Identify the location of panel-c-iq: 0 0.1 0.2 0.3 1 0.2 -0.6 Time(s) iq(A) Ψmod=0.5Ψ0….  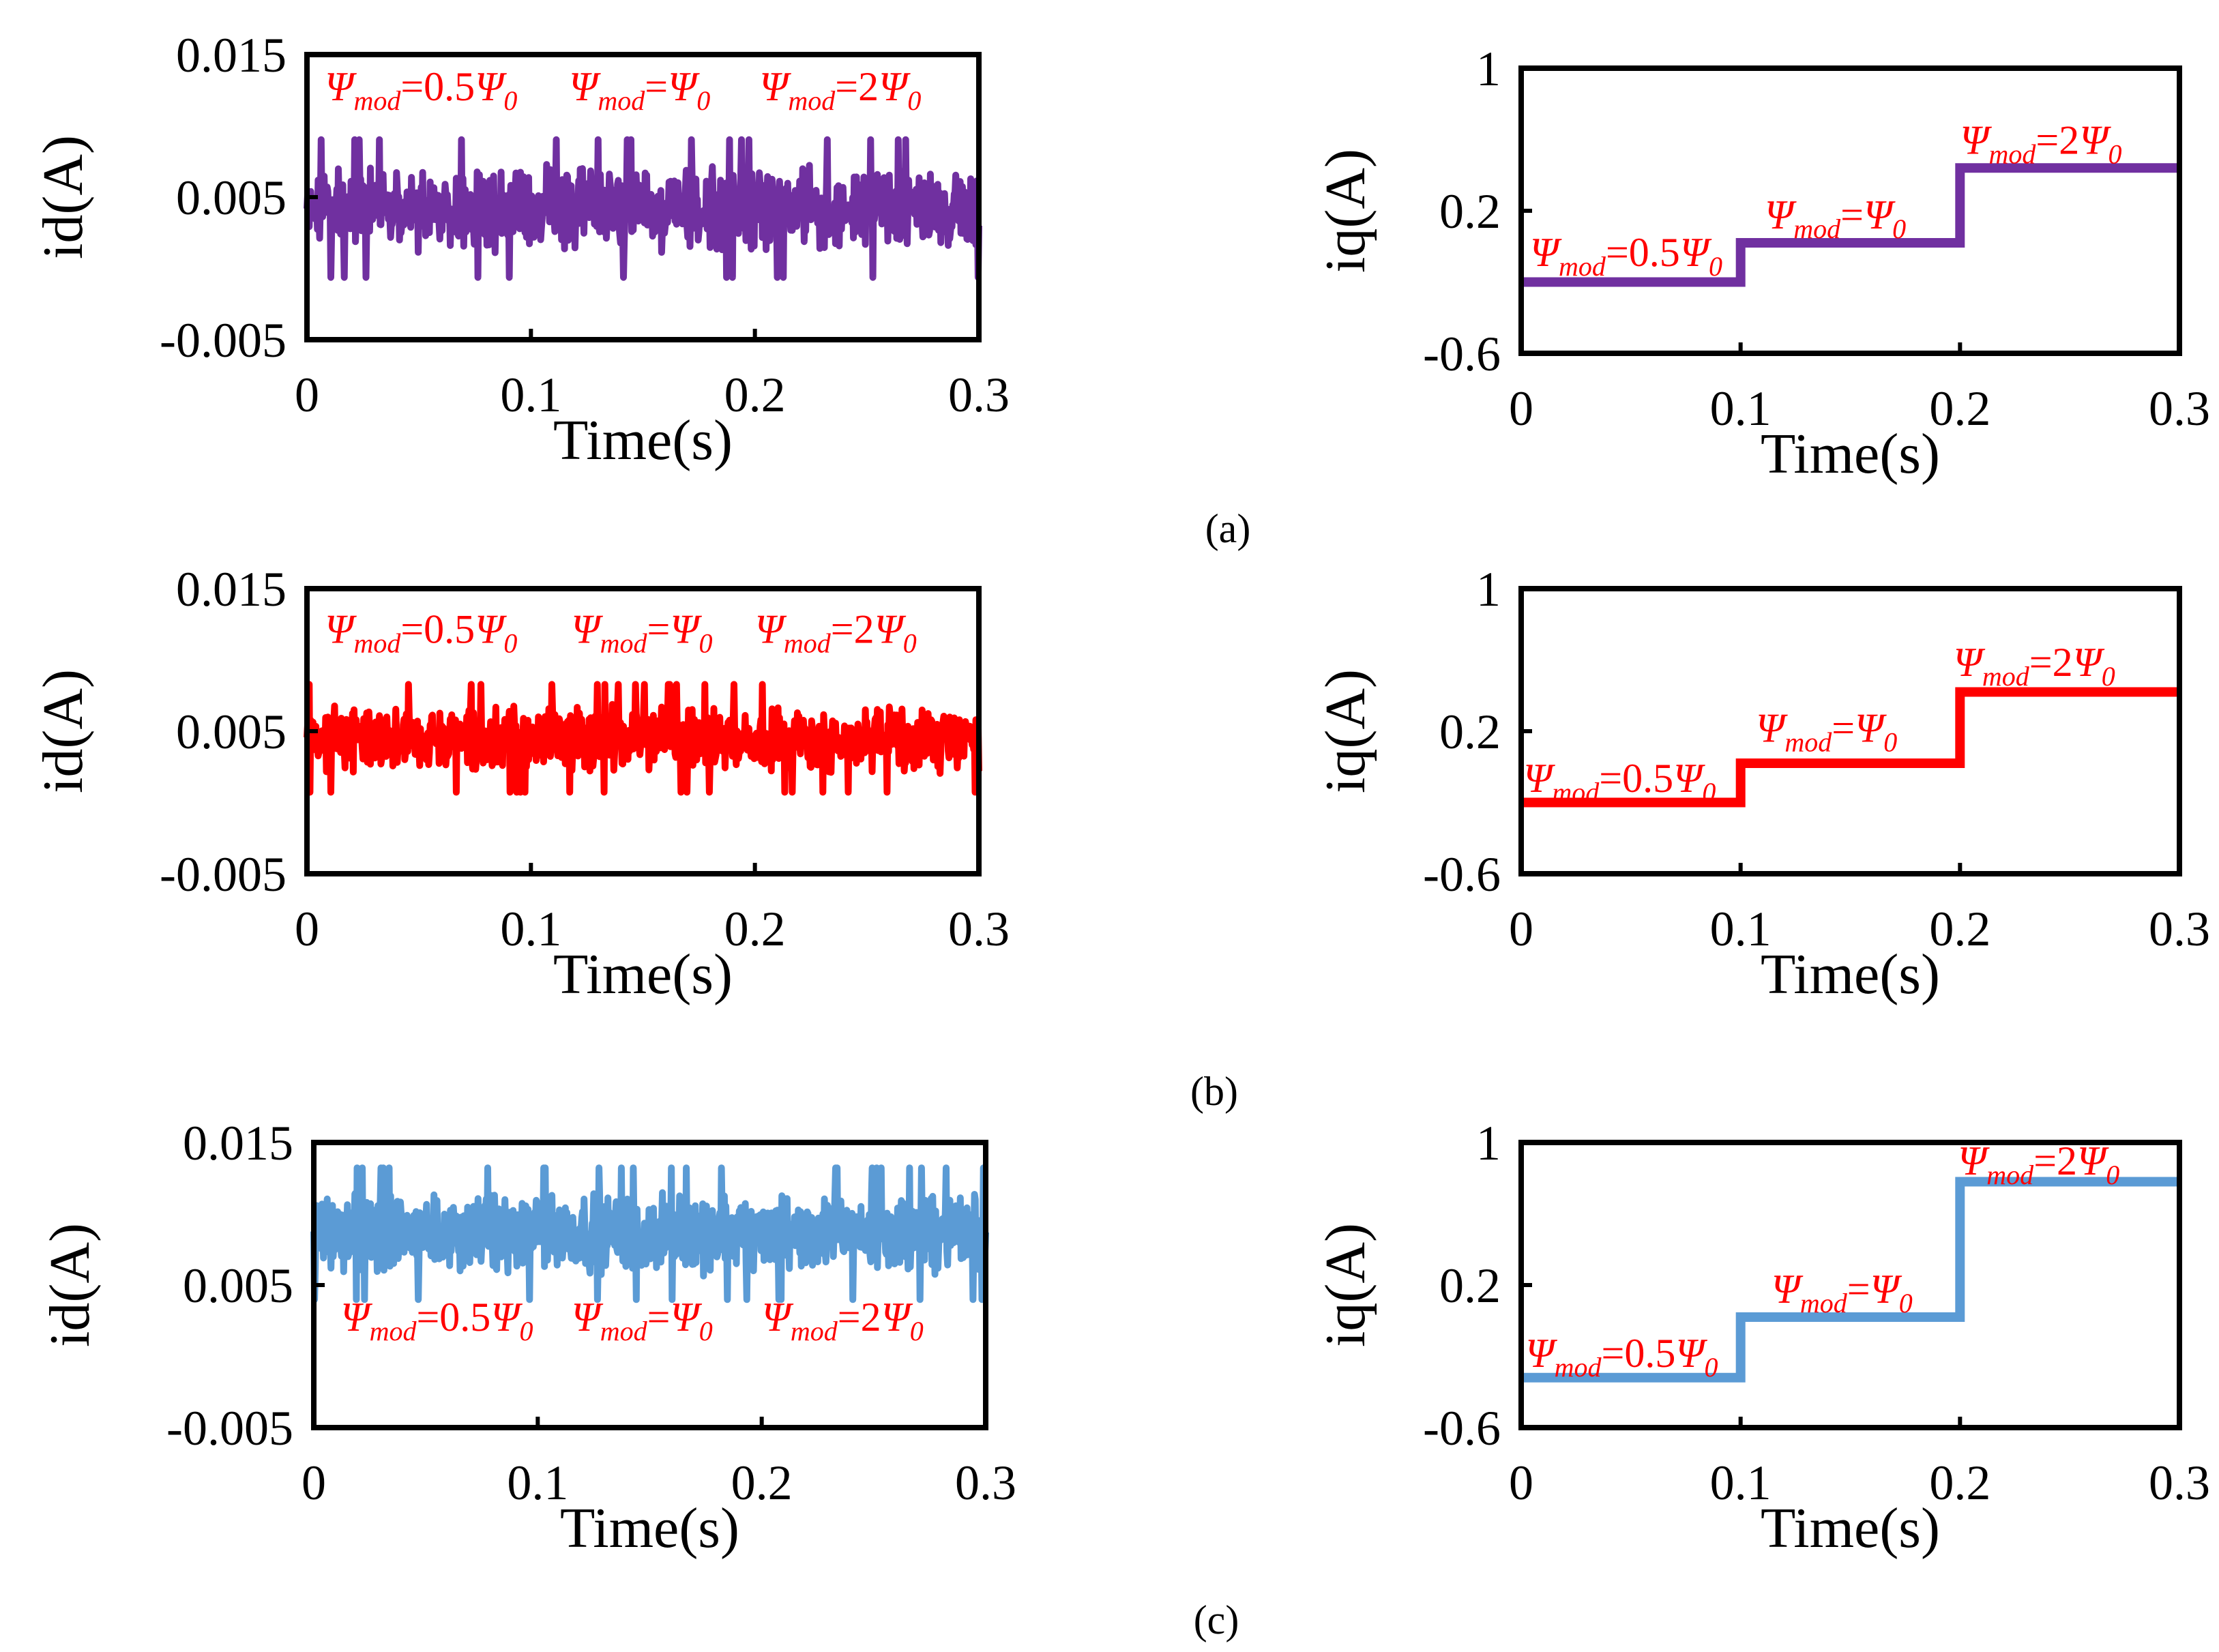
(1762, 1338).